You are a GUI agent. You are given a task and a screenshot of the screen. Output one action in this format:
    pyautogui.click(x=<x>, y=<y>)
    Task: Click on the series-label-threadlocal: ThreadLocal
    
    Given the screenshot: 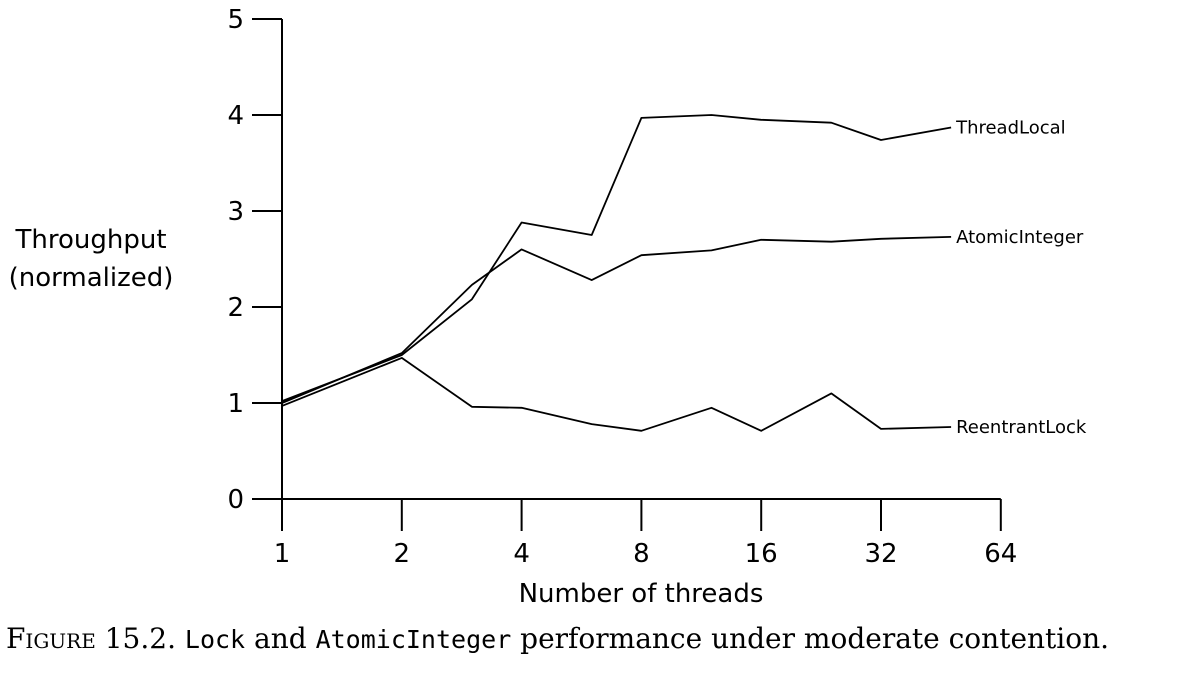 What is the action you would take?
    pyautogui.click(x=1010, y=127)
    